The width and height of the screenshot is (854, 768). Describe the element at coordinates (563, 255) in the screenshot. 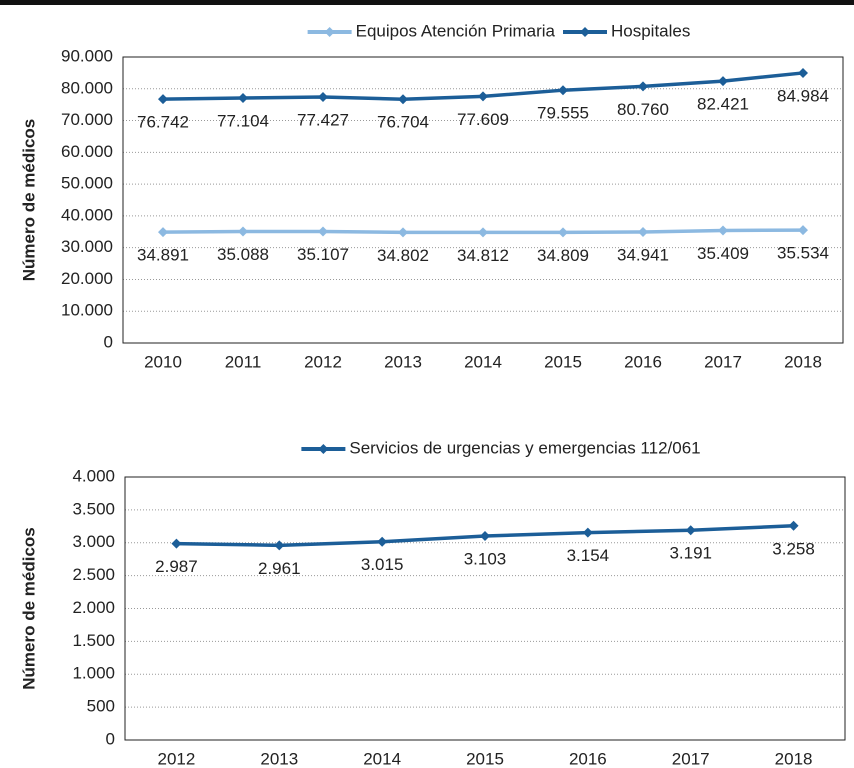

I see `data-label: 34.809` at that location.